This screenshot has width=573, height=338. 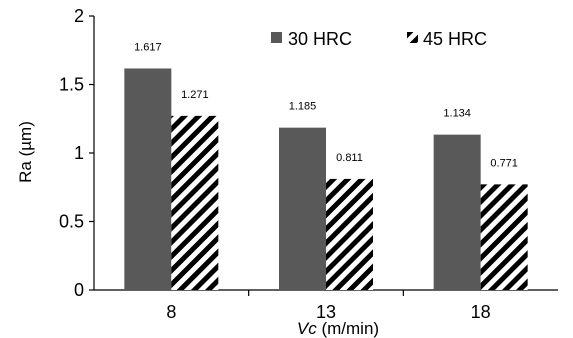 I want to click on data-label: 1.271, so click(x=195, y=95).